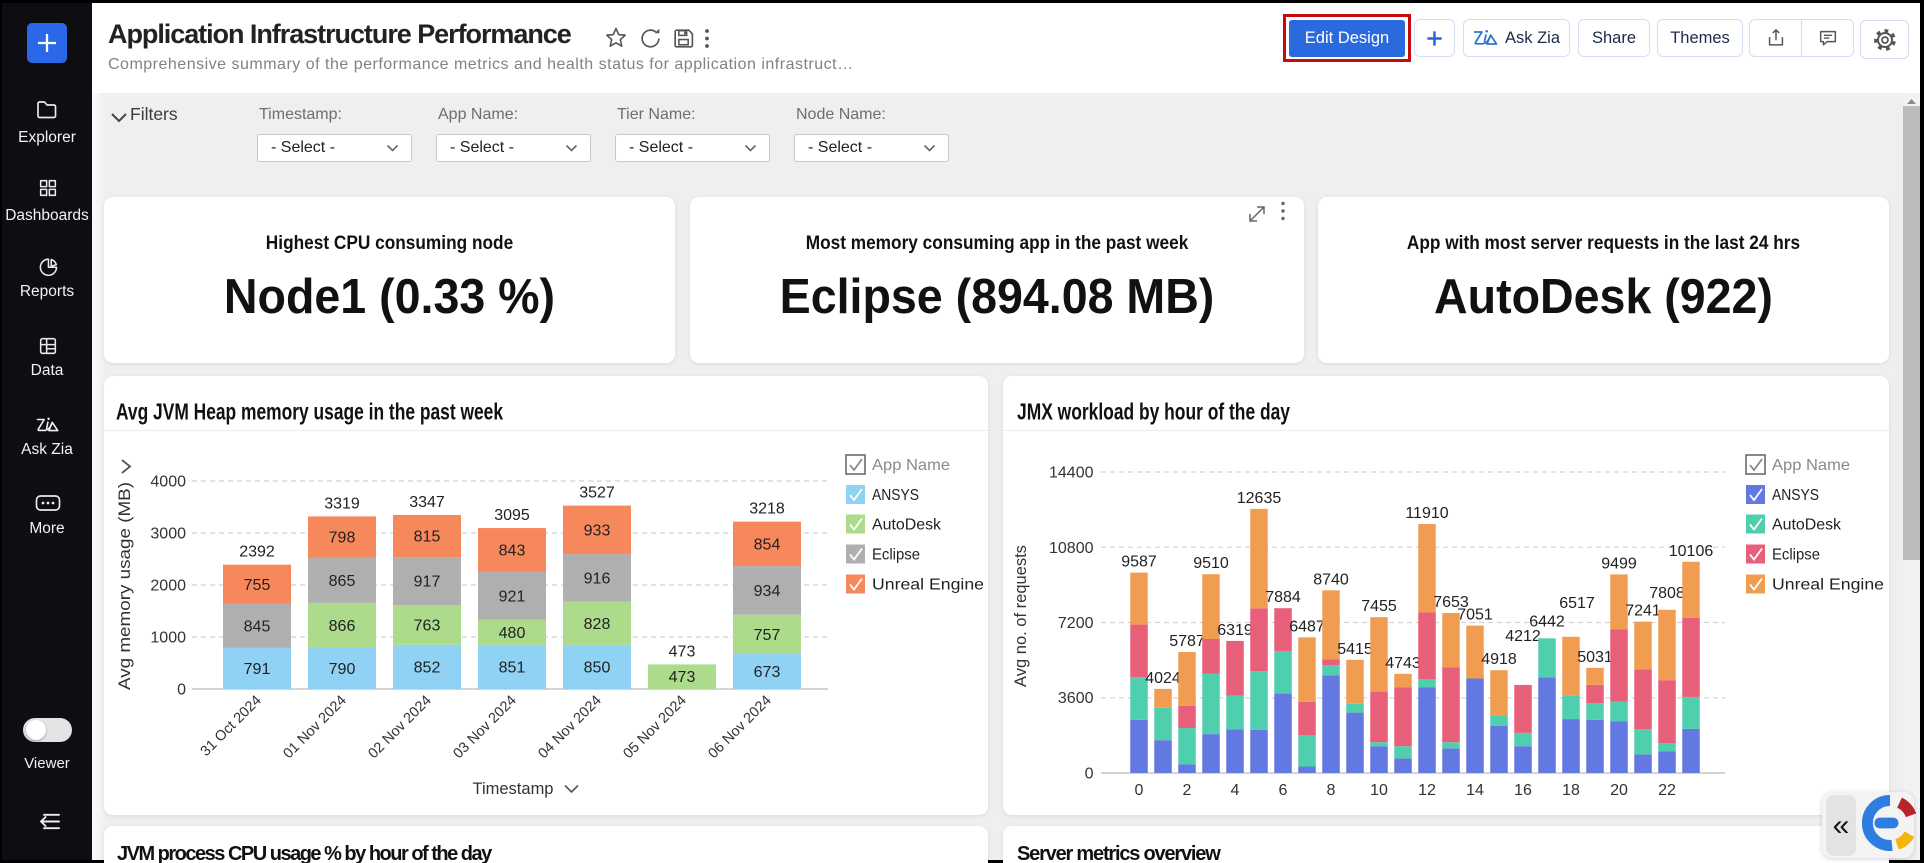 The width and height of the screenshot is (1924, 863). What do you see at coordinates (1021, 616) in the screenshot?
I see `svg-text: Avg no. of requests` at bounding box center [1021, 616].